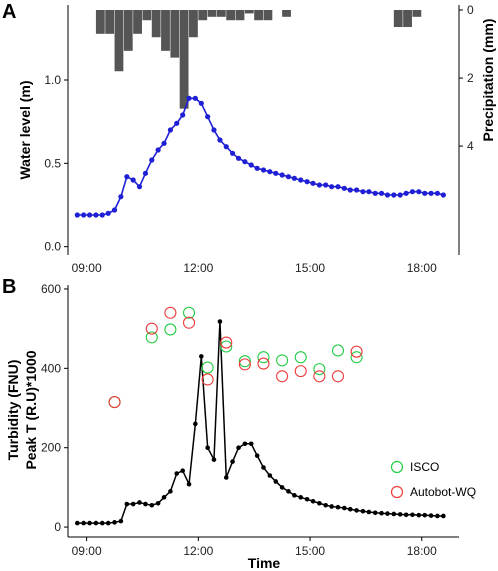 The width and height of the screenshot is (498, 571). What do you see at coordinates (466, 78) in the screenshot?
I see `panel-a-y2-ticks: 0 2 4` at bounding box center [466, 78].